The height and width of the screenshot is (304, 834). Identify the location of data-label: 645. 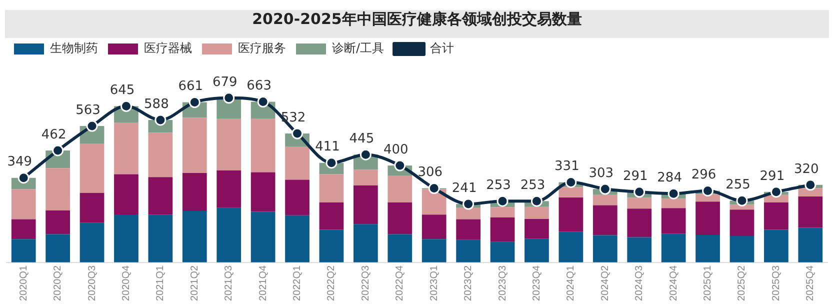
(122, 90).